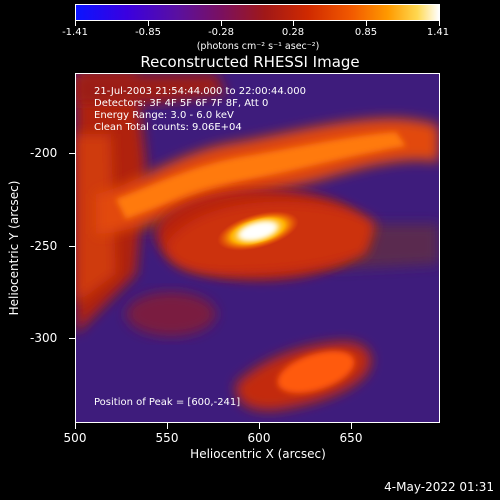 The image size is (500, 500). I want to click on y-tick-label: -250, so click(44, 246).